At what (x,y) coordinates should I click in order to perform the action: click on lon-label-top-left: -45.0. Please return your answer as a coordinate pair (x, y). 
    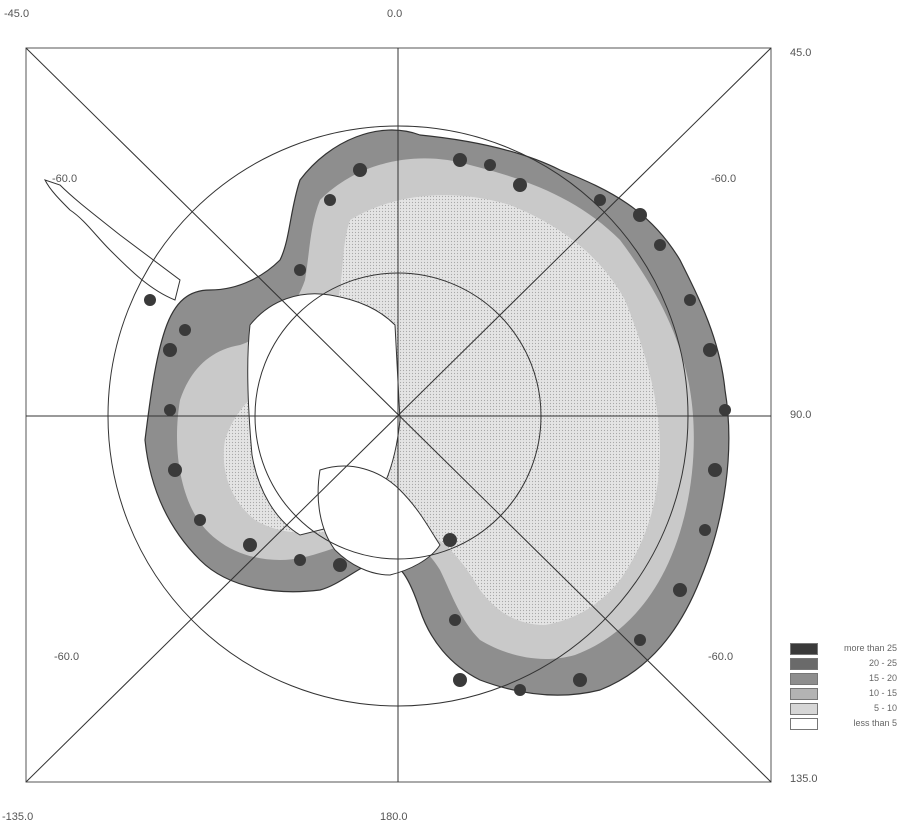
    Looking at the image, I should click on (17, 14).